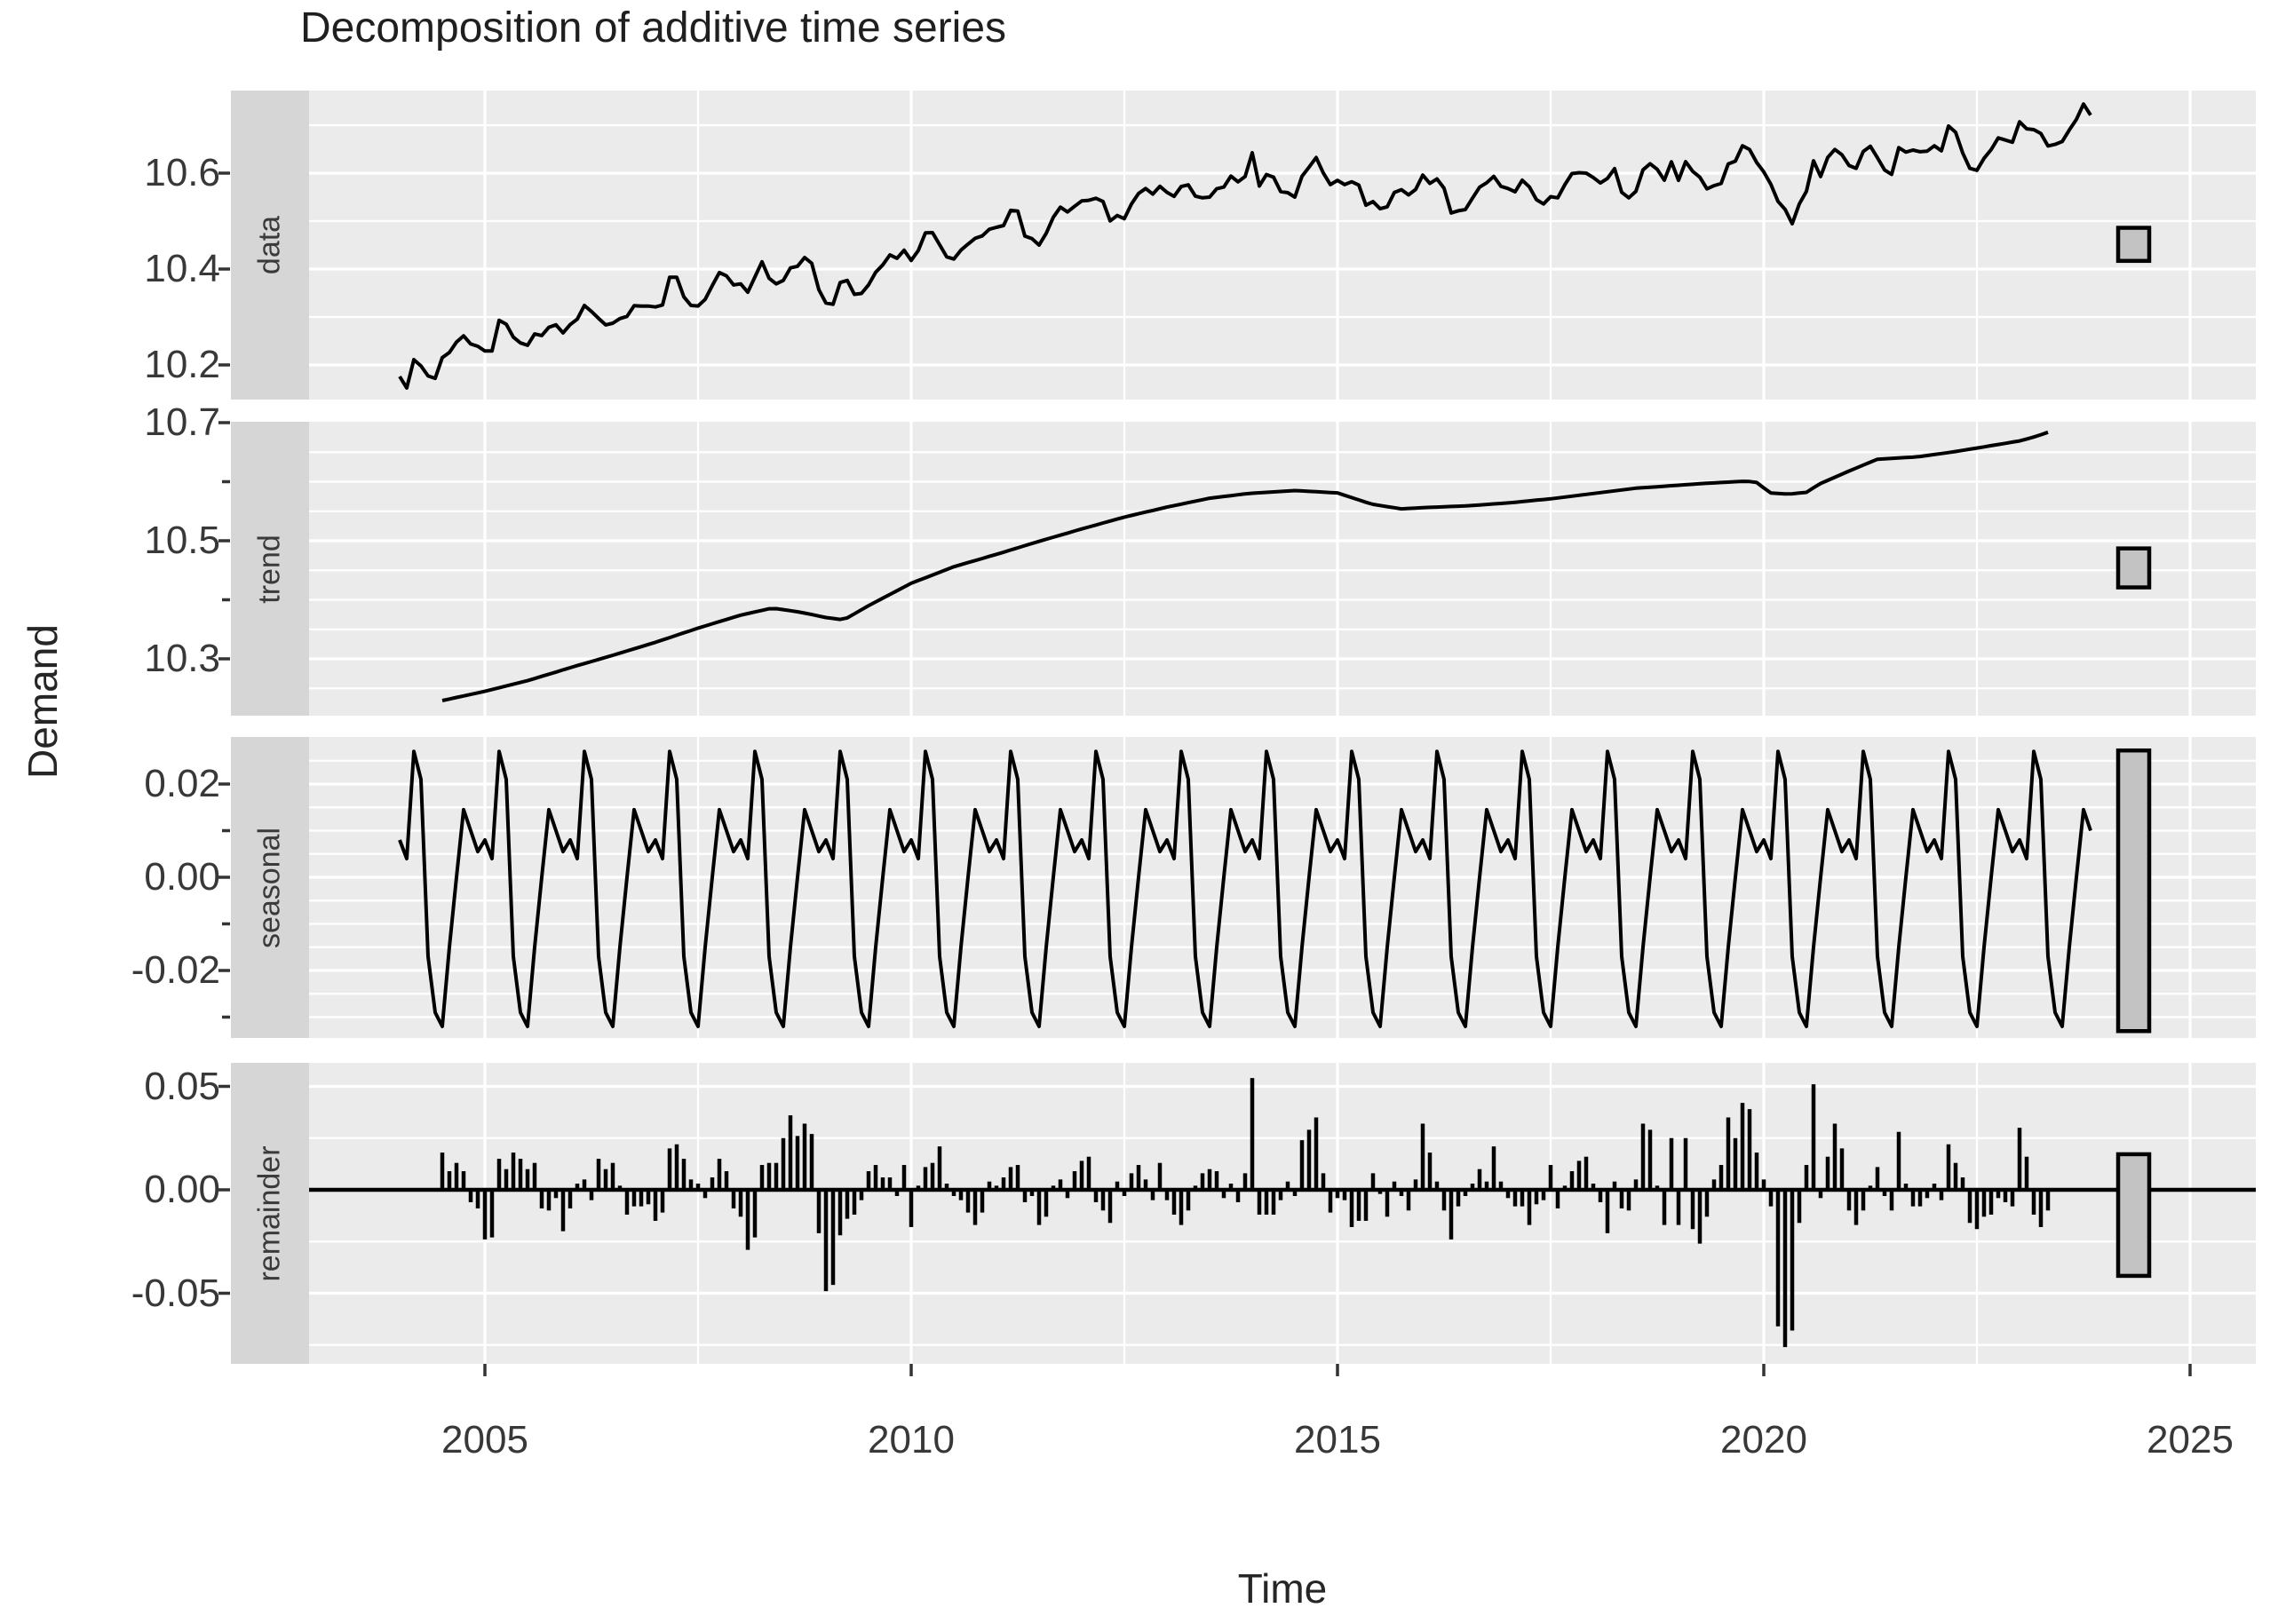 The width and height of the screenshot is (2278, 1624). What do you see at coordinates (1337, 1440) in the screenshot?
I see `x-tick-label: 2015` at bounding box center [1337, 1440].